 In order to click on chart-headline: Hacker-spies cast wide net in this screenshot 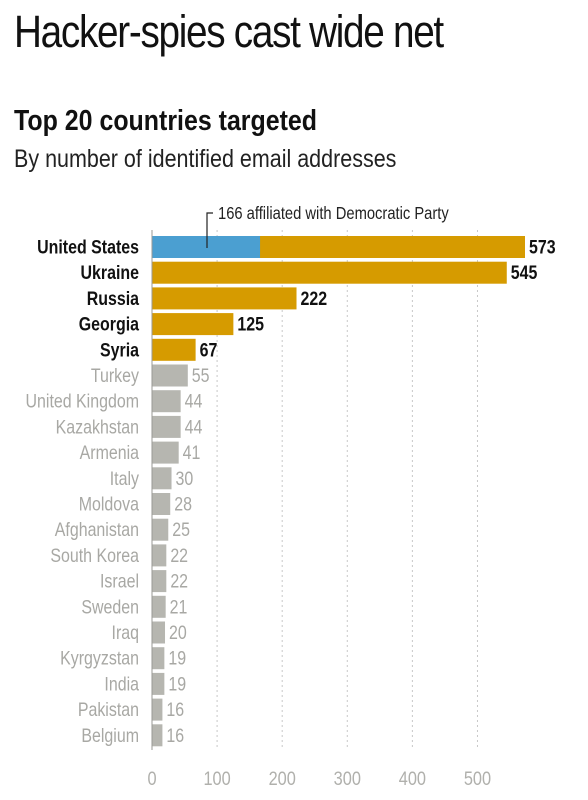, I will do `click(229, 31)`.